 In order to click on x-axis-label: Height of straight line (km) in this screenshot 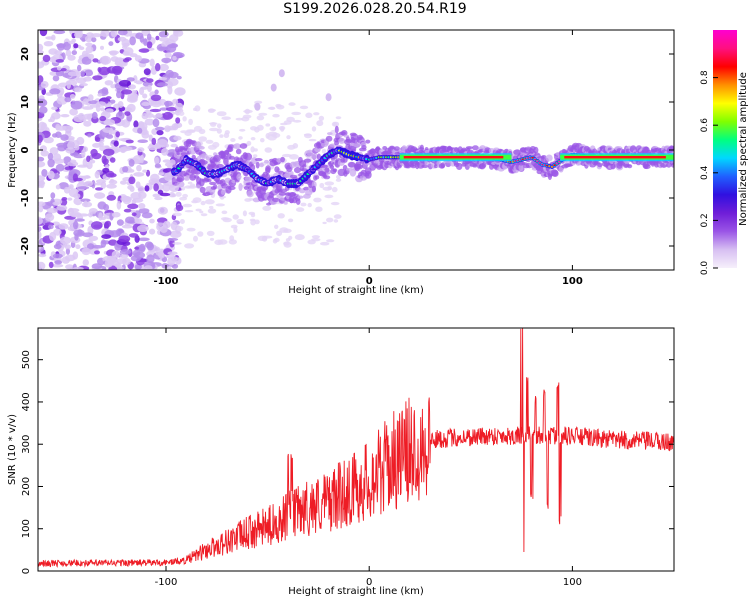, I will do `click(356, 290)`.